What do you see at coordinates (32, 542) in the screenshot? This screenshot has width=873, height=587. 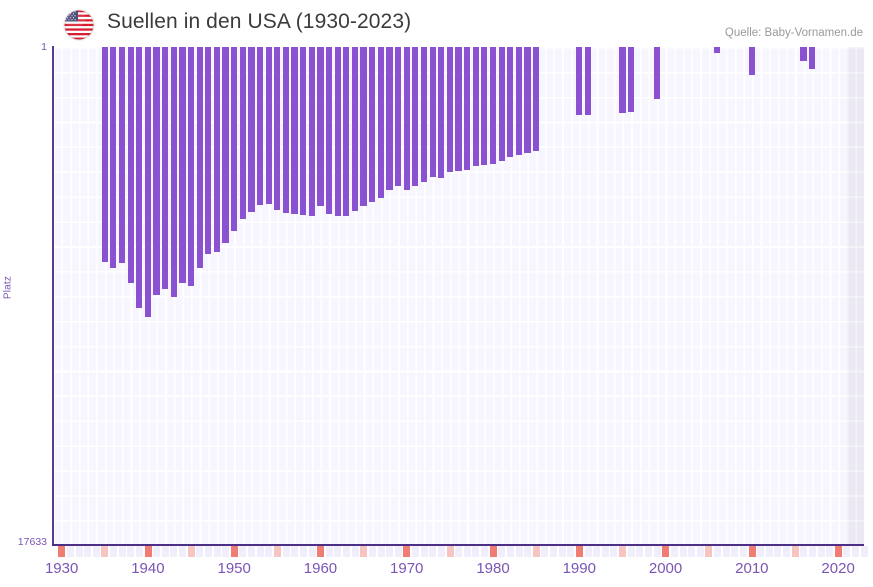 I see `y-axis-tick-bottom: 17633` at bounding box center [32, 542].